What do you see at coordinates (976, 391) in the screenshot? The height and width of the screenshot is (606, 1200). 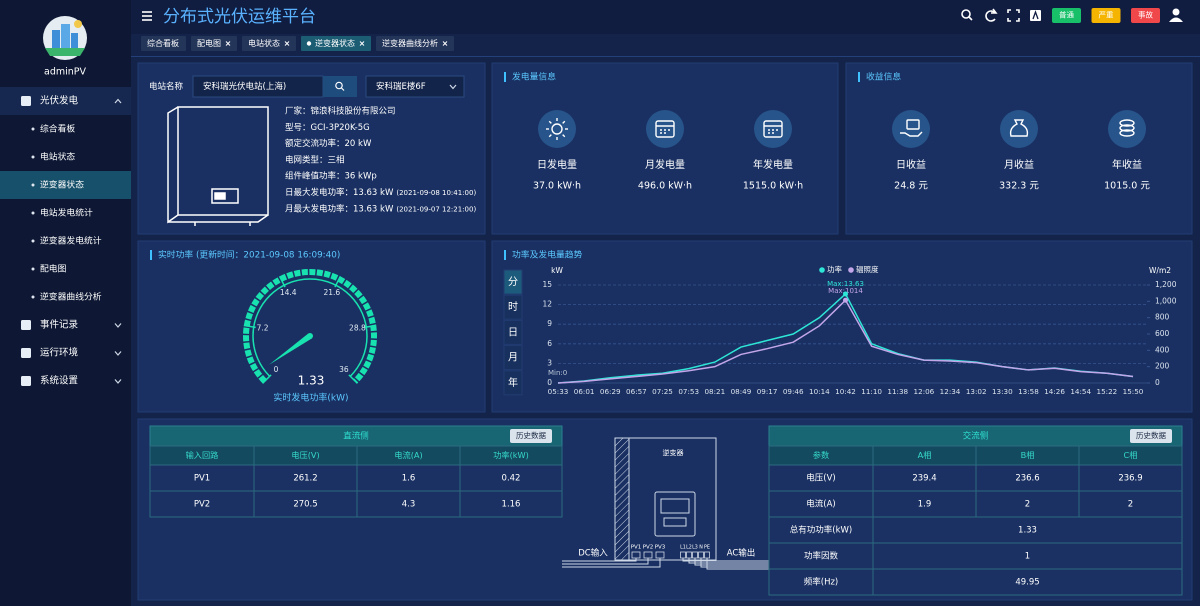 I see `x-tick-label: 13:02` at bounding box center [976, 391].